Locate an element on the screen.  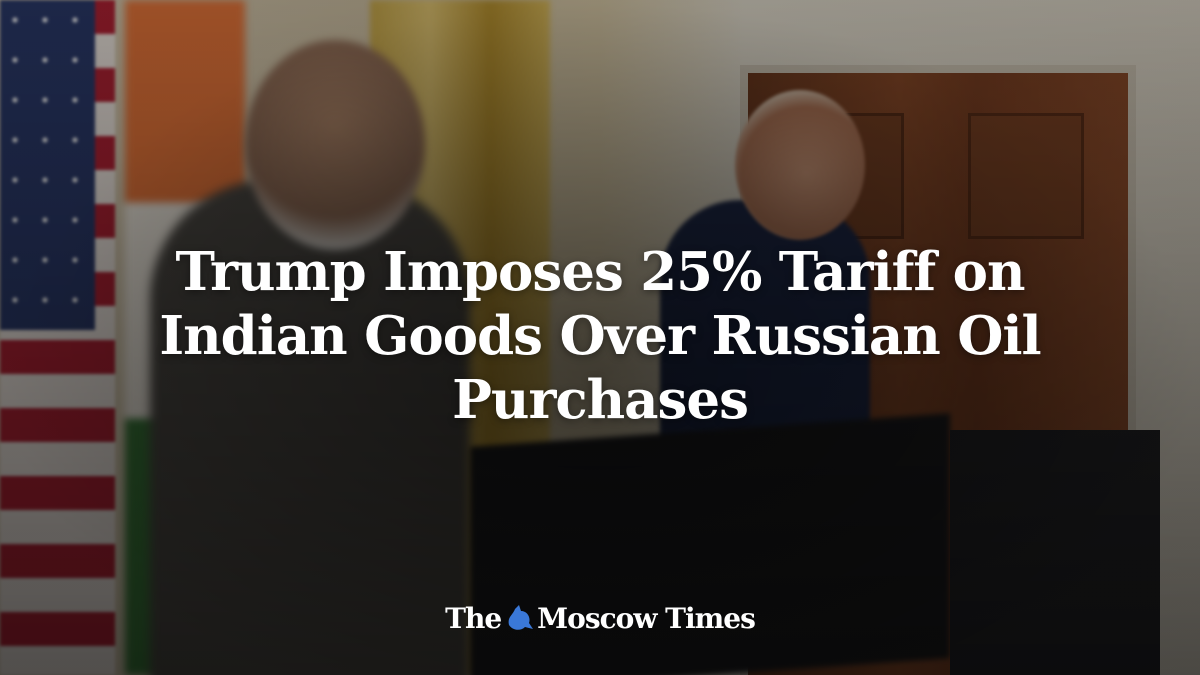
logo-text-moscow-times: Moscow Times is located at coordinates (646, 618).